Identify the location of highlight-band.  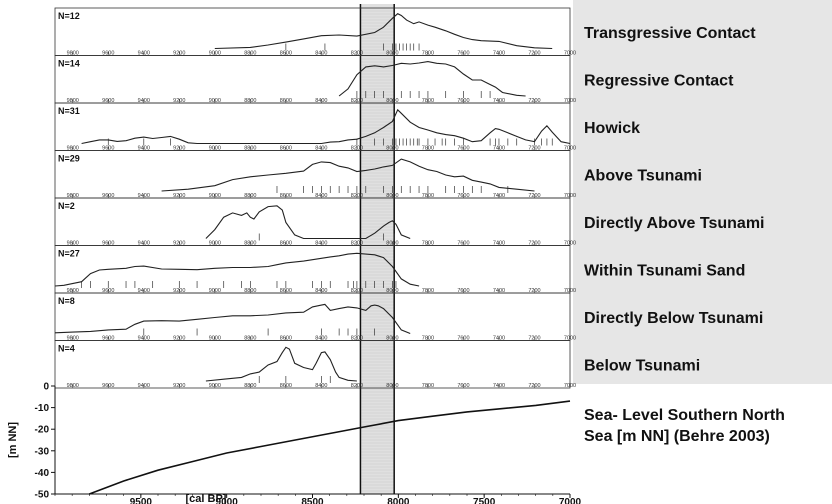
(377, 249).